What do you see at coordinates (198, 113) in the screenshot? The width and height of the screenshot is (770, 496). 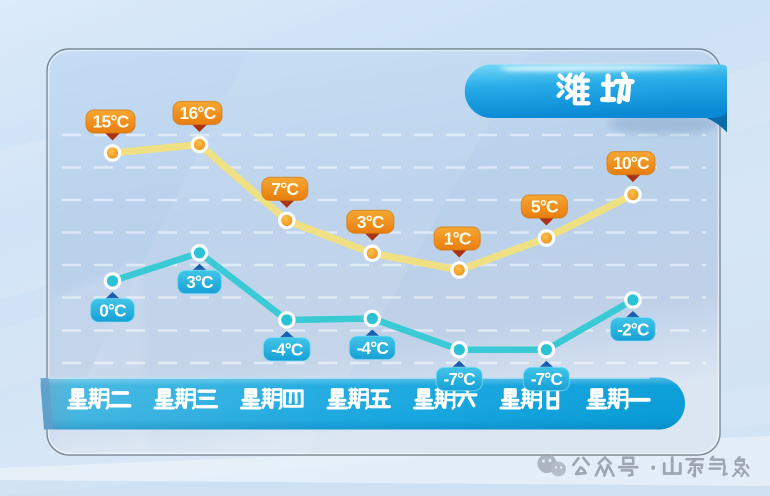 I see `svg-text: 16°C` at bounding box center [198, 113].